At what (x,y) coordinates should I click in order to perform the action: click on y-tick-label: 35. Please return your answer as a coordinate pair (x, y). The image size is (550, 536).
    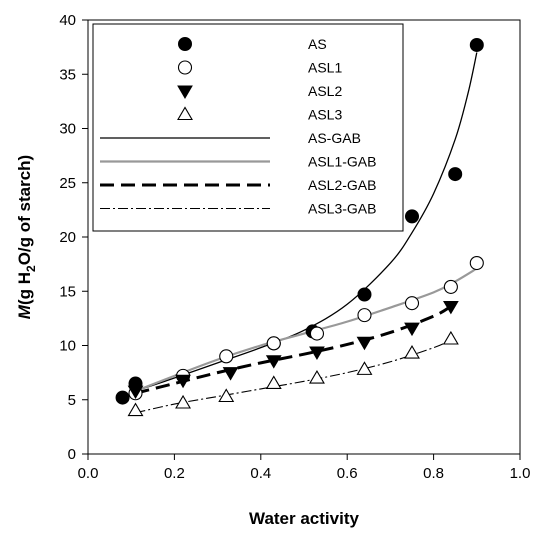
    Looking at the image, I should click on (67, 74).